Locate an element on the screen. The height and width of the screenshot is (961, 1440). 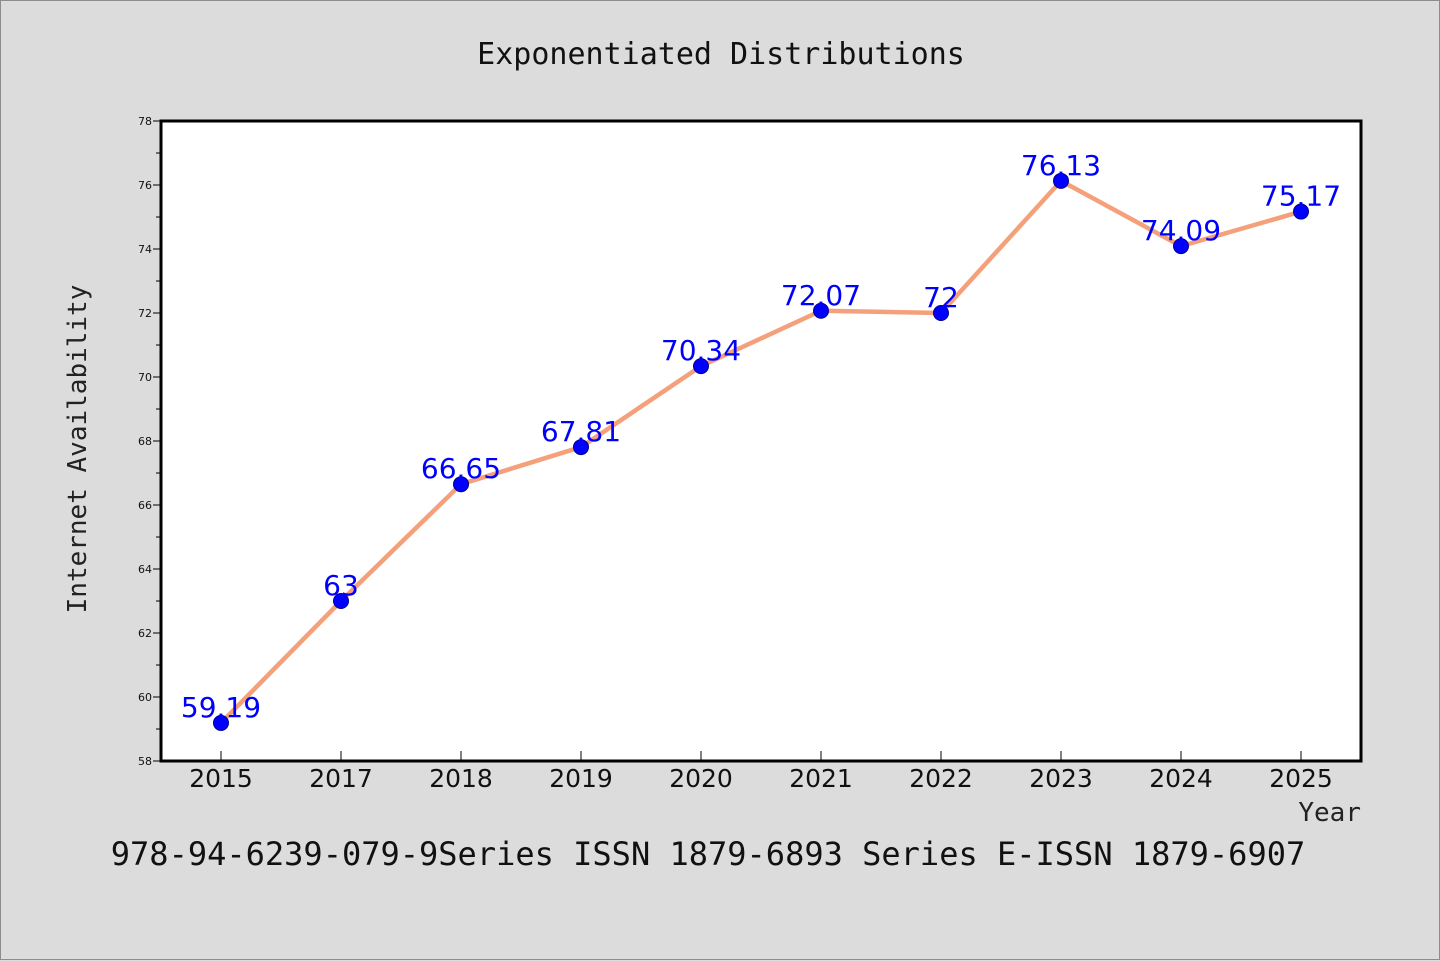
y-tick-label: 70 is located at coordinates (145, 377).